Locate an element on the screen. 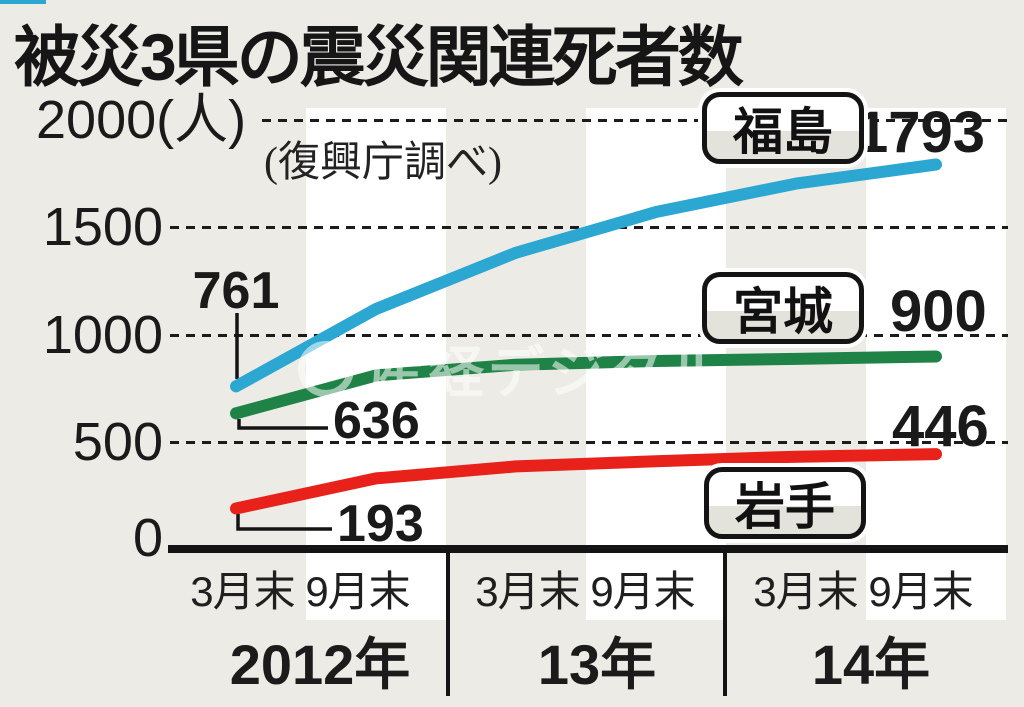  x-tick-labels-2014: 3月末 9月末 is located at coordinates (863, 591).